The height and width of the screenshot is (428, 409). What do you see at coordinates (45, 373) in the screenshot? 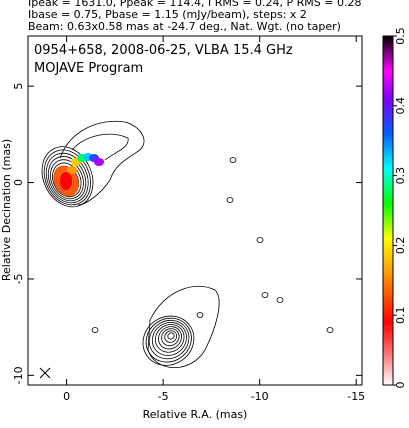
I see `beam` at bounding box center [45, 373].